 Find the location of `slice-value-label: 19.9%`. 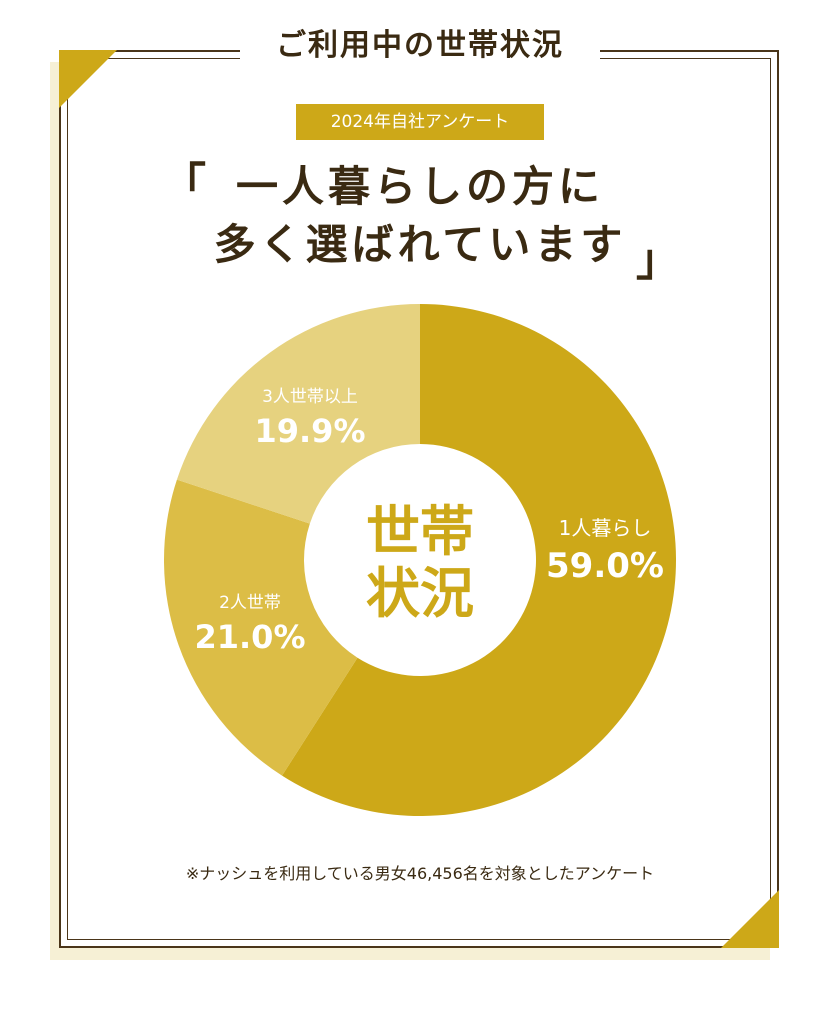

slice-value-label: 19.9% is located at coordinates (309, 431).